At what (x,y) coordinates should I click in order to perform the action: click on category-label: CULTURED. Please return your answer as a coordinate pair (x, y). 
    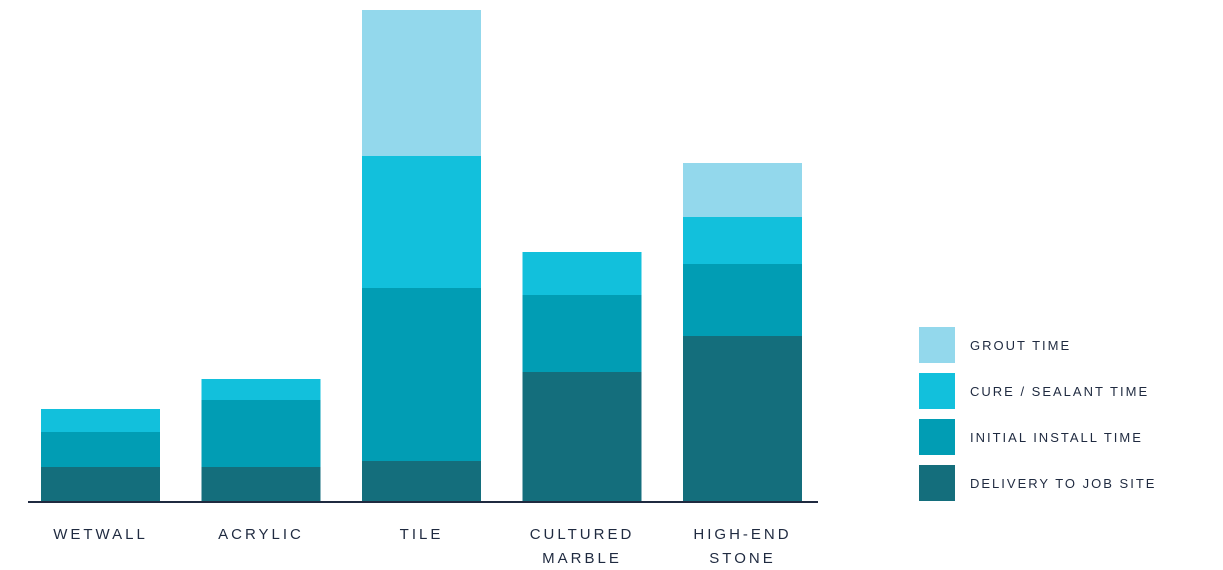
    Looking at the image, I should click on (582, 534).